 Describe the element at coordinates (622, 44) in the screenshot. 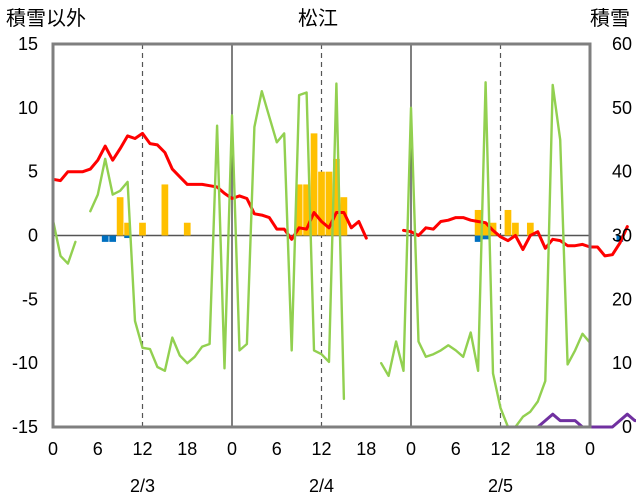

I see `right-tick-label: 60` at that location.